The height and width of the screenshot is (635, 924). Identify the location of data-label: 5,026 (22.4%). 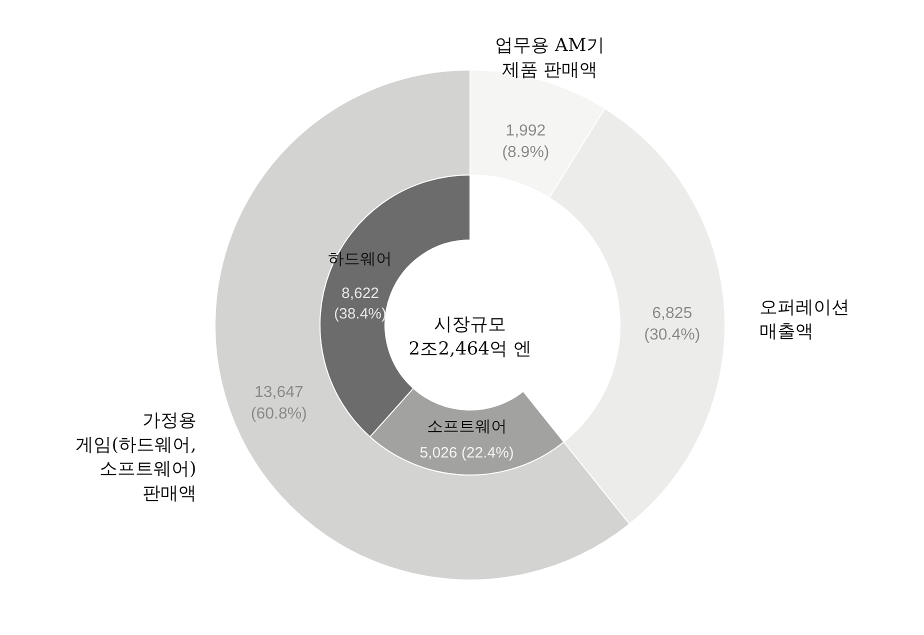
(467, 453).